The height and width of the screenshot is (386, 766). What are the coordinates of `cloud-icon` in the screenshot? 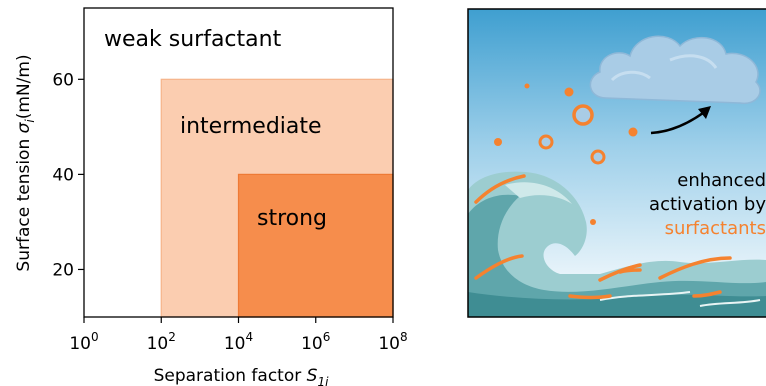 It's located at (675, 70).